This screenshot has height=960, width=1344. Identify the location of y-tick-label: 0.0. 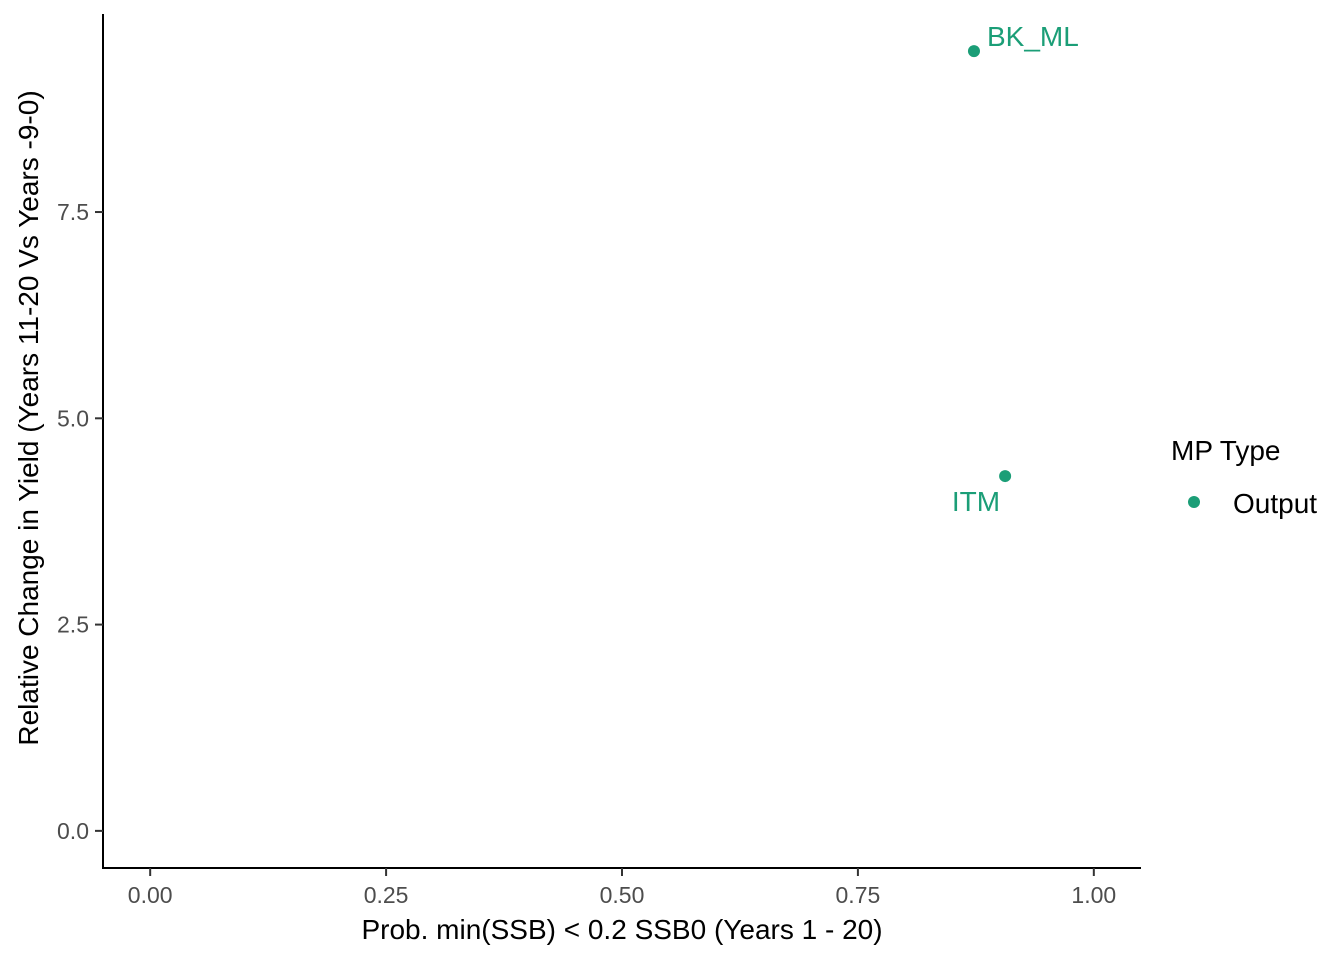
(73, 831).